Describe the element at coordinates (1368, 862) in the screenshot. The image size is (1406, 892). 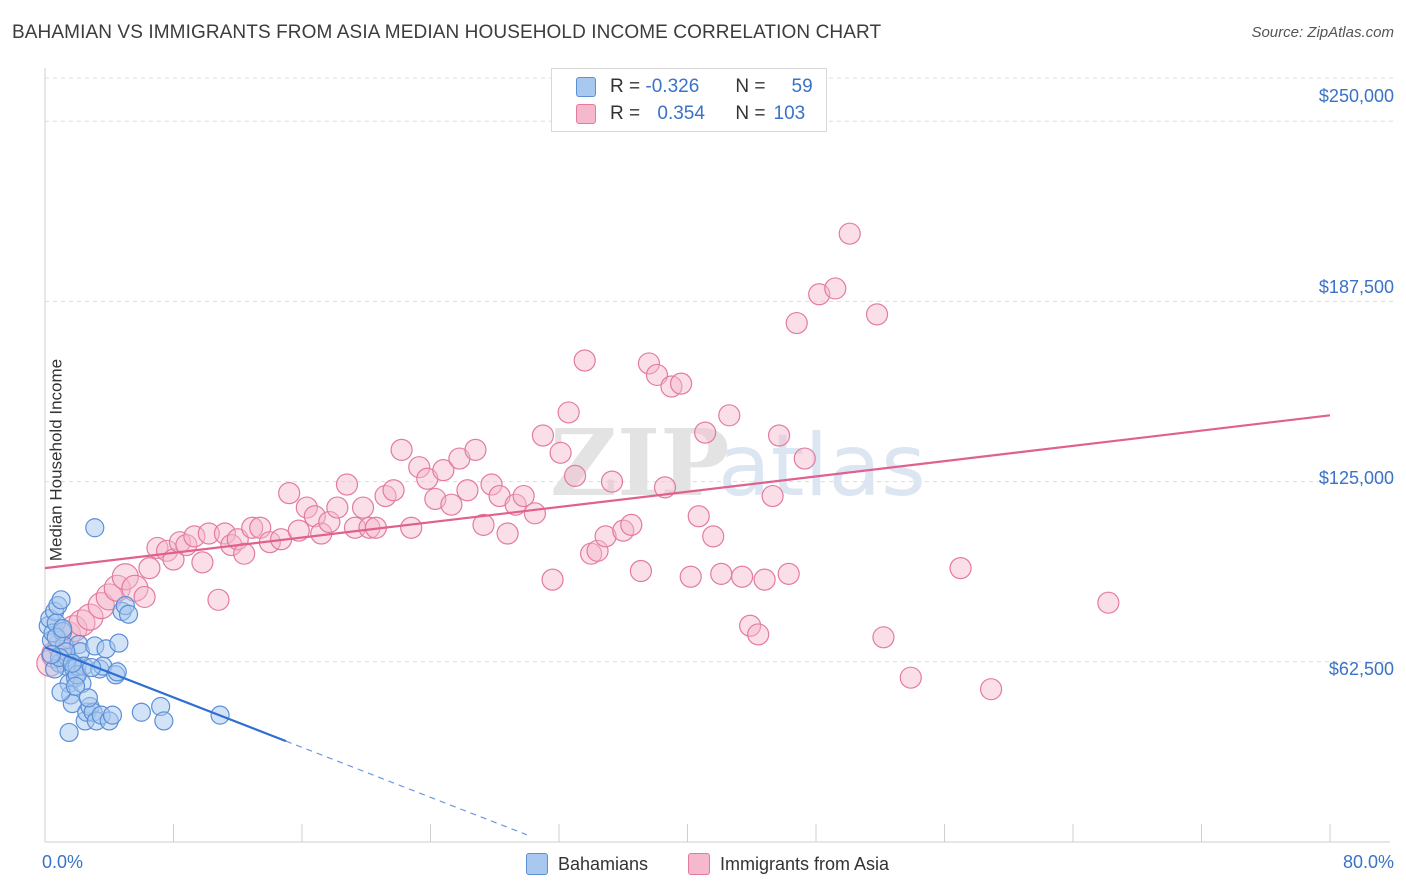
I see `x-tick-label-right: 80.0%` at that location.